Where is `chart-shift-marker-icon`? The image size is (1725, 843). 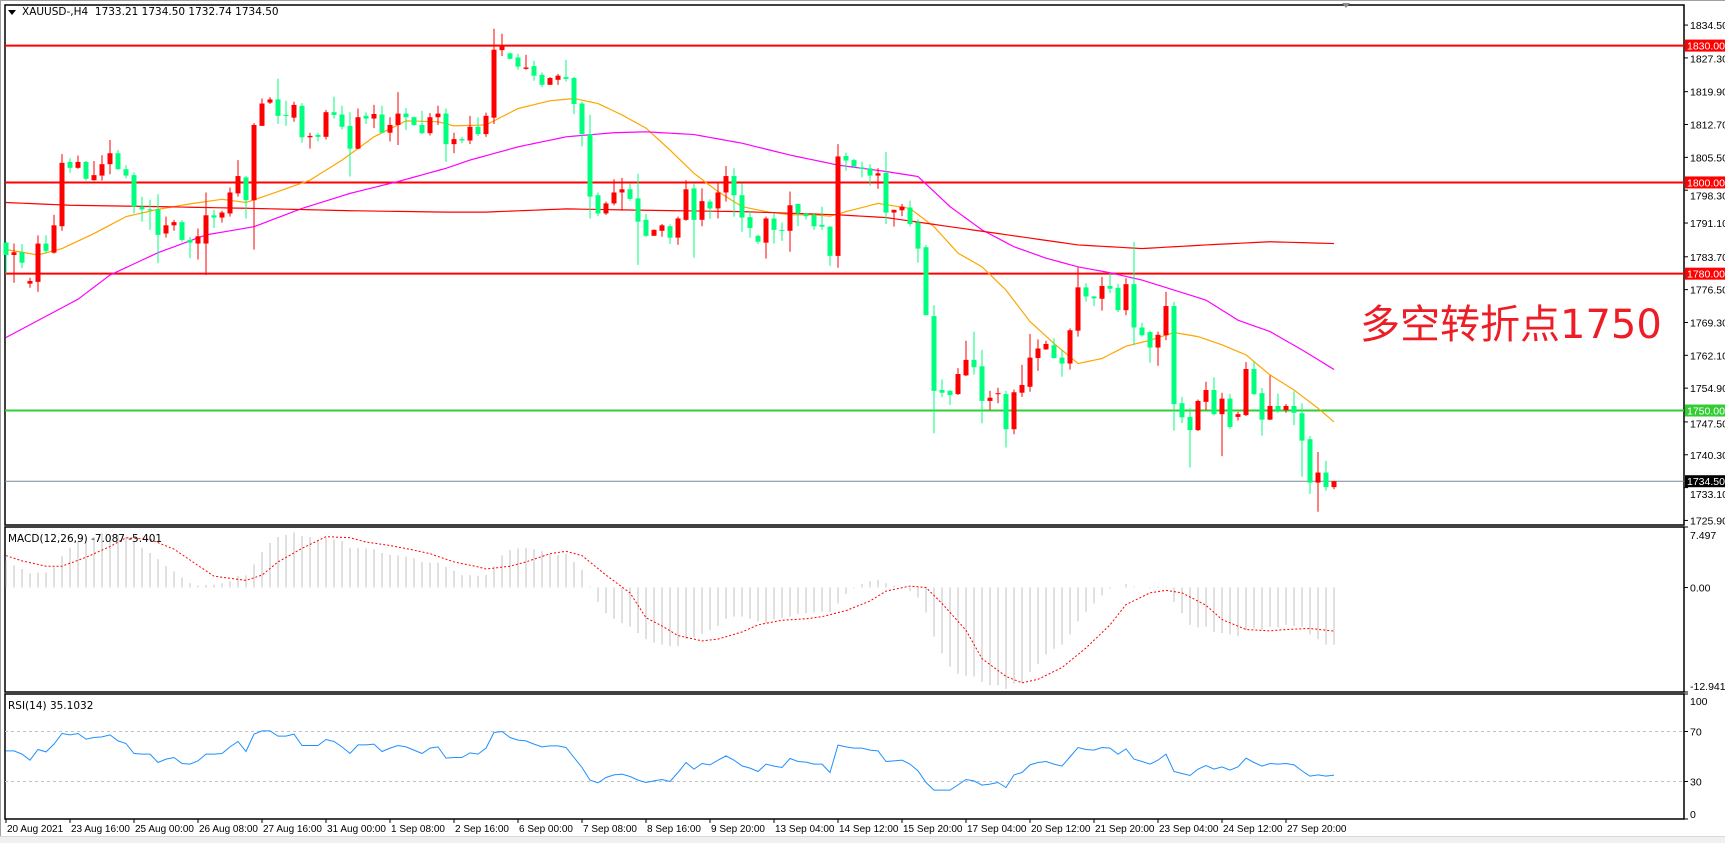 chart-shift-marker-icon is located at coordinates (1346, 5).